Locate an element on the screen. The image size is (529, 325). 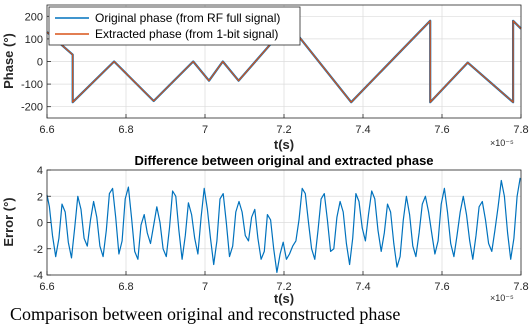
error-x-axis-label: t(s) is located at coordinates (284, 298).